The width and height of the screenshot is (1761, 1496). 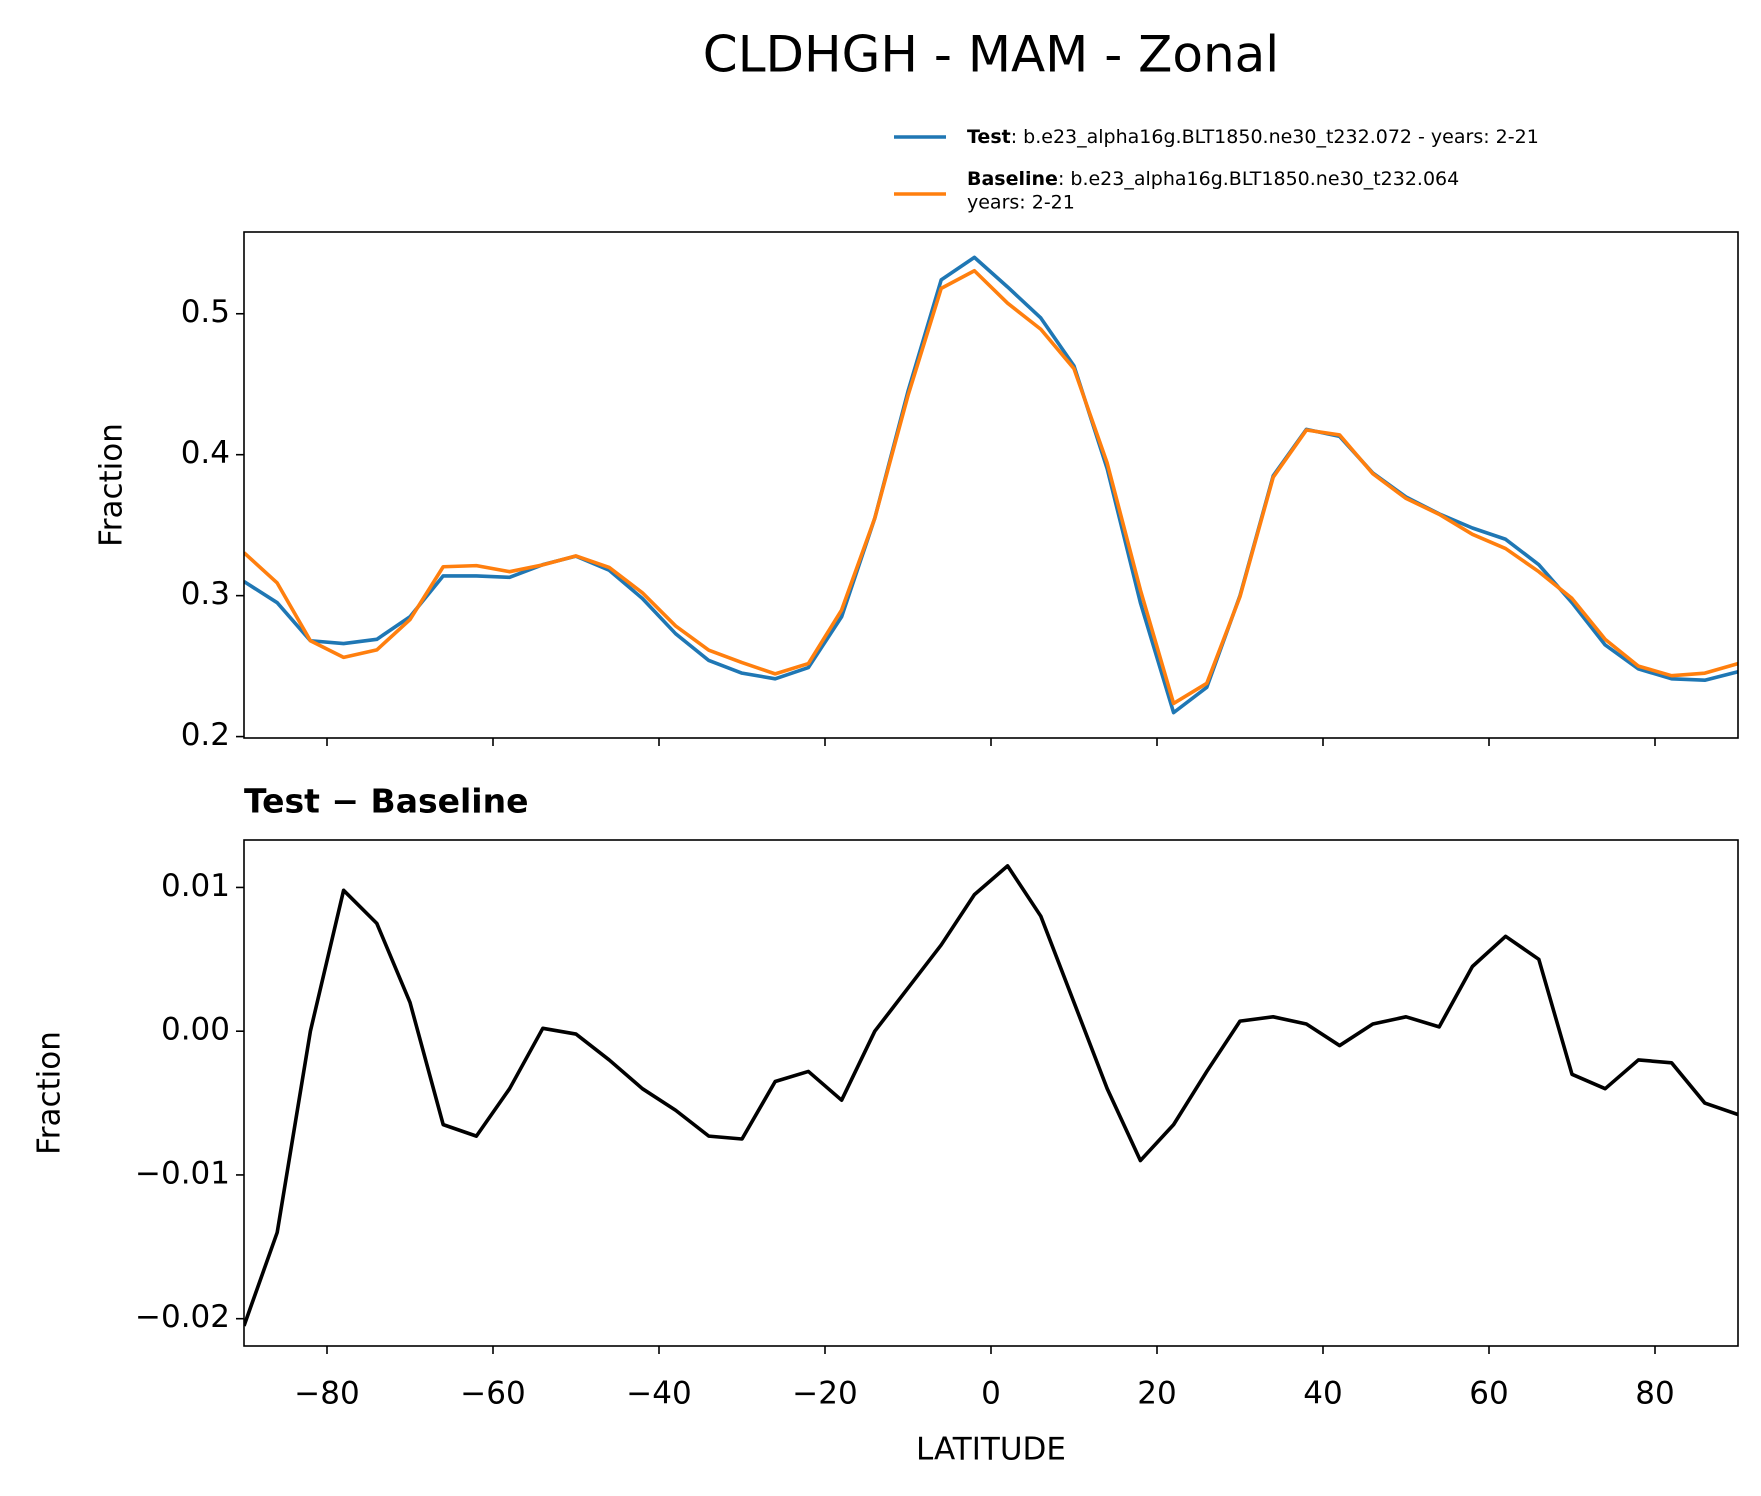 What do you see at coordinates (1258, 179) in the screenshot?
I see `legend-case: : b.e23_alpha16g.BLT1850.ne30_t232.064` at bounding box center [1258, 179].